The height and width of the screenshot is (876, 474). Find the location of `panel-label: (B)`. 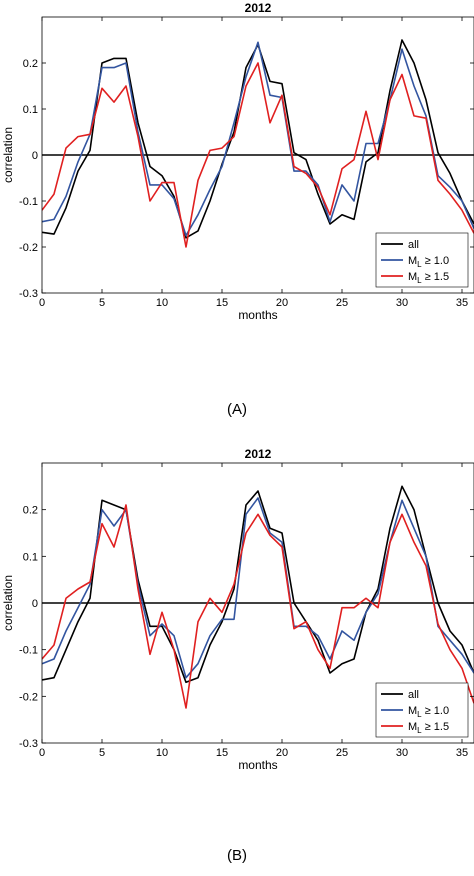

panel-label: (B) is located at coordinates (237, 855).